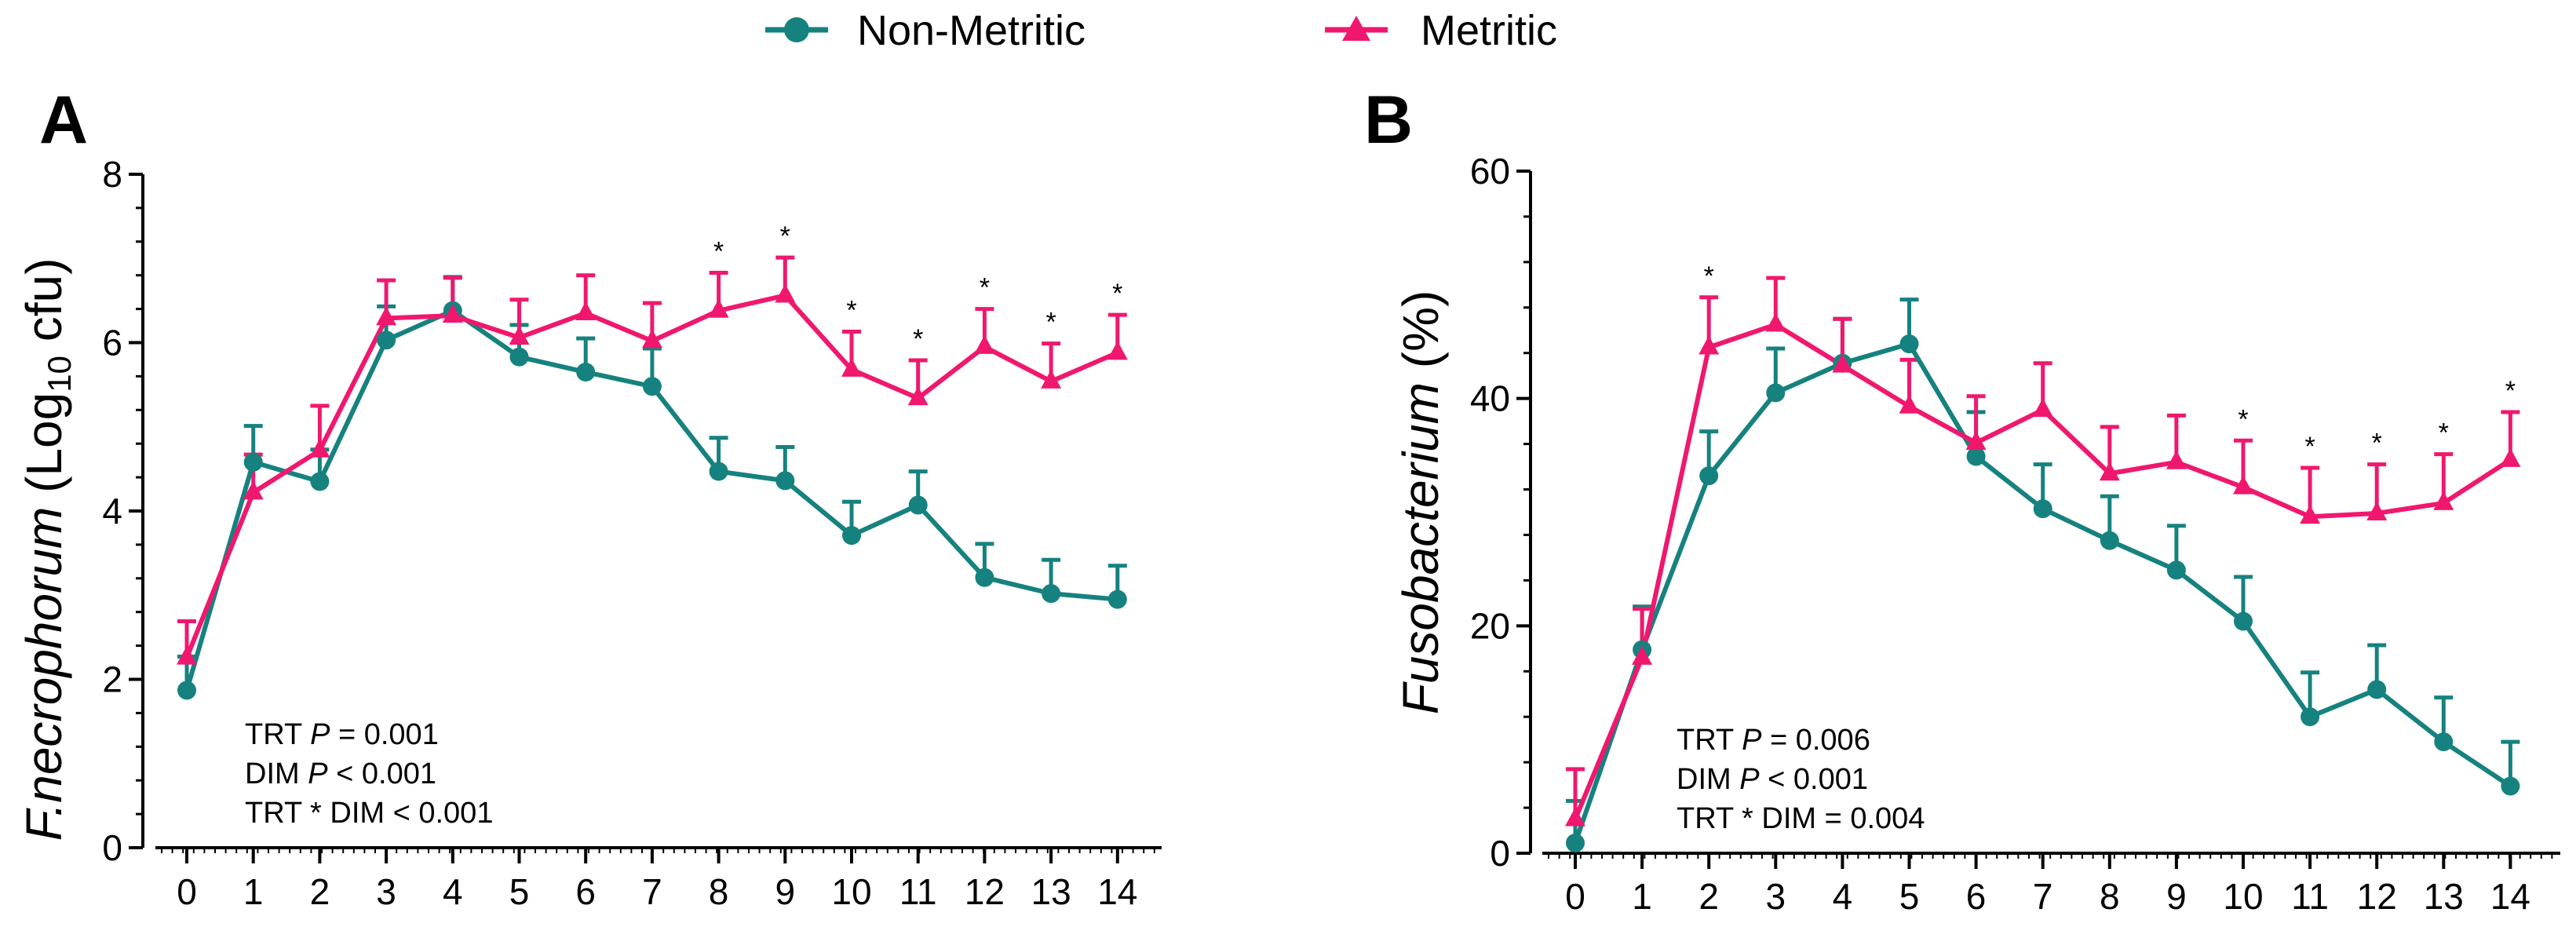 The image size is (2576, 927). I want to click on panel-a-y-tick-label: 8, so click(112, 174).